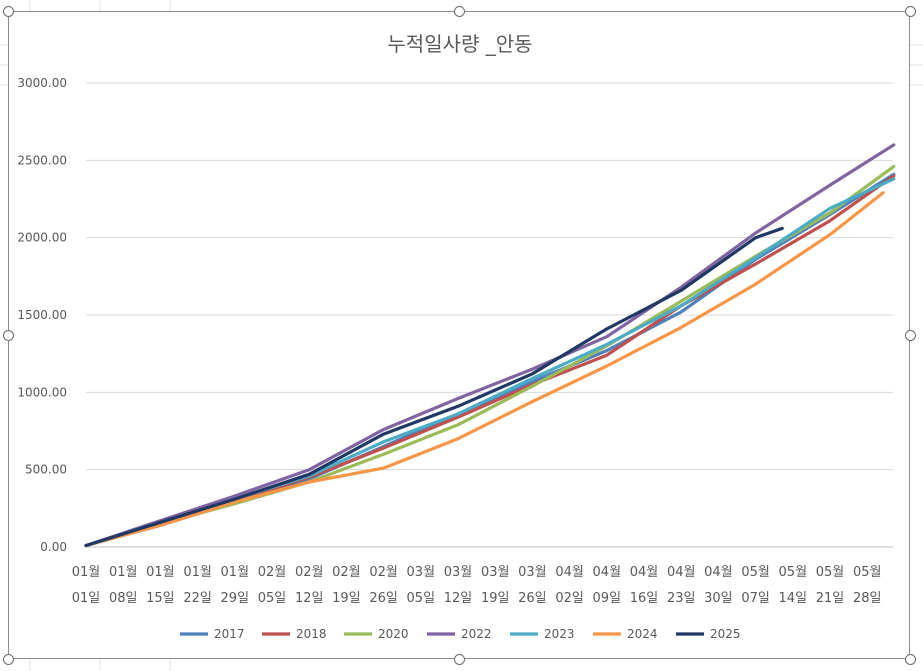  I want to click on y-tick-label: 3000.00, so click(42, 83).